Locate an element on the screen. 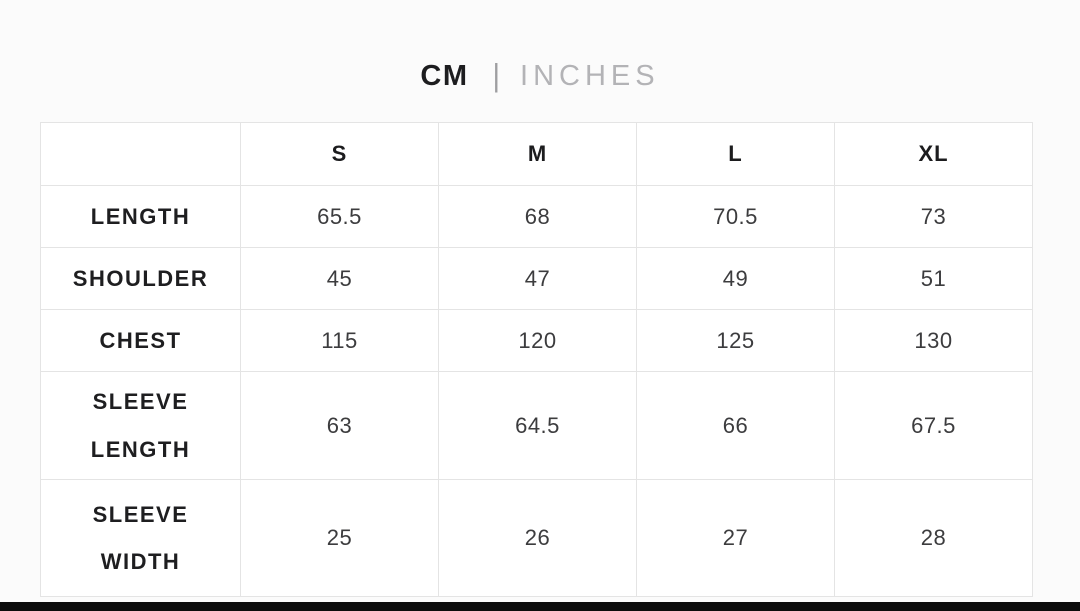  sleeve-width-m: 26 is located at coordinates (537, 538).